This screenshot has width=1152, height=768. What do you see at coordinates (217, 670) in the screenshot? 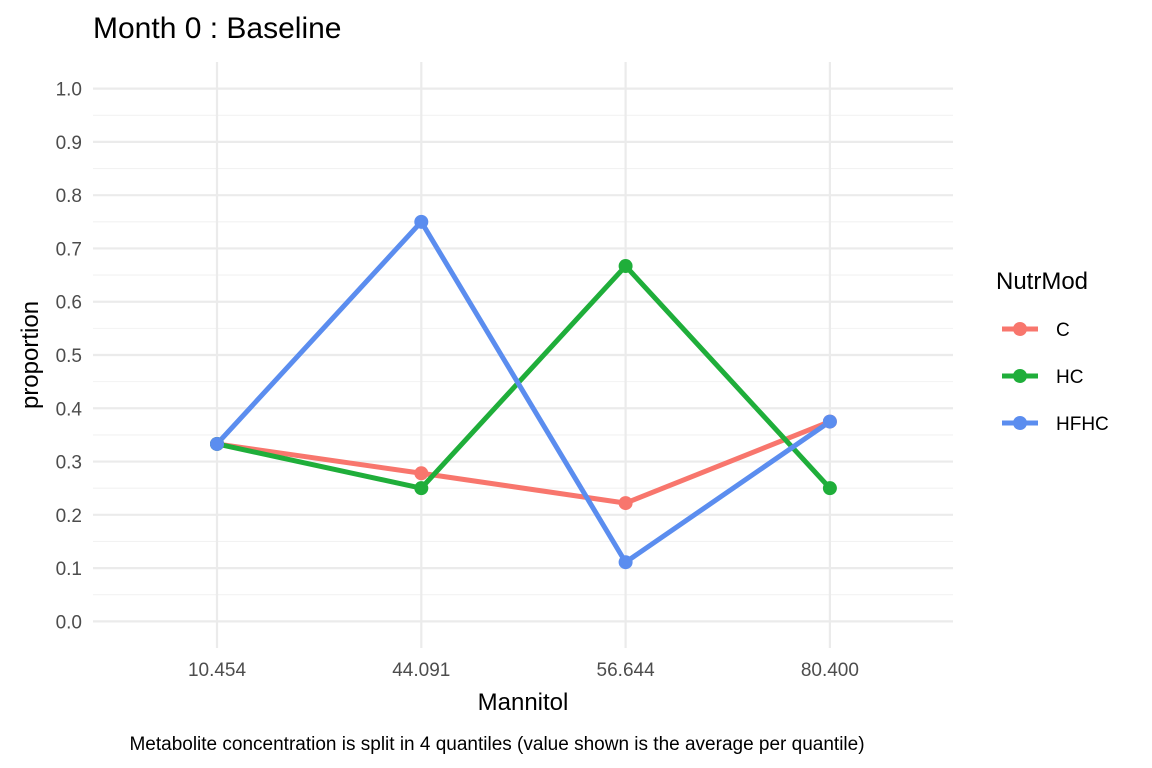
I see `x-tick-label: 10.454` at bounding box center [217, 670].